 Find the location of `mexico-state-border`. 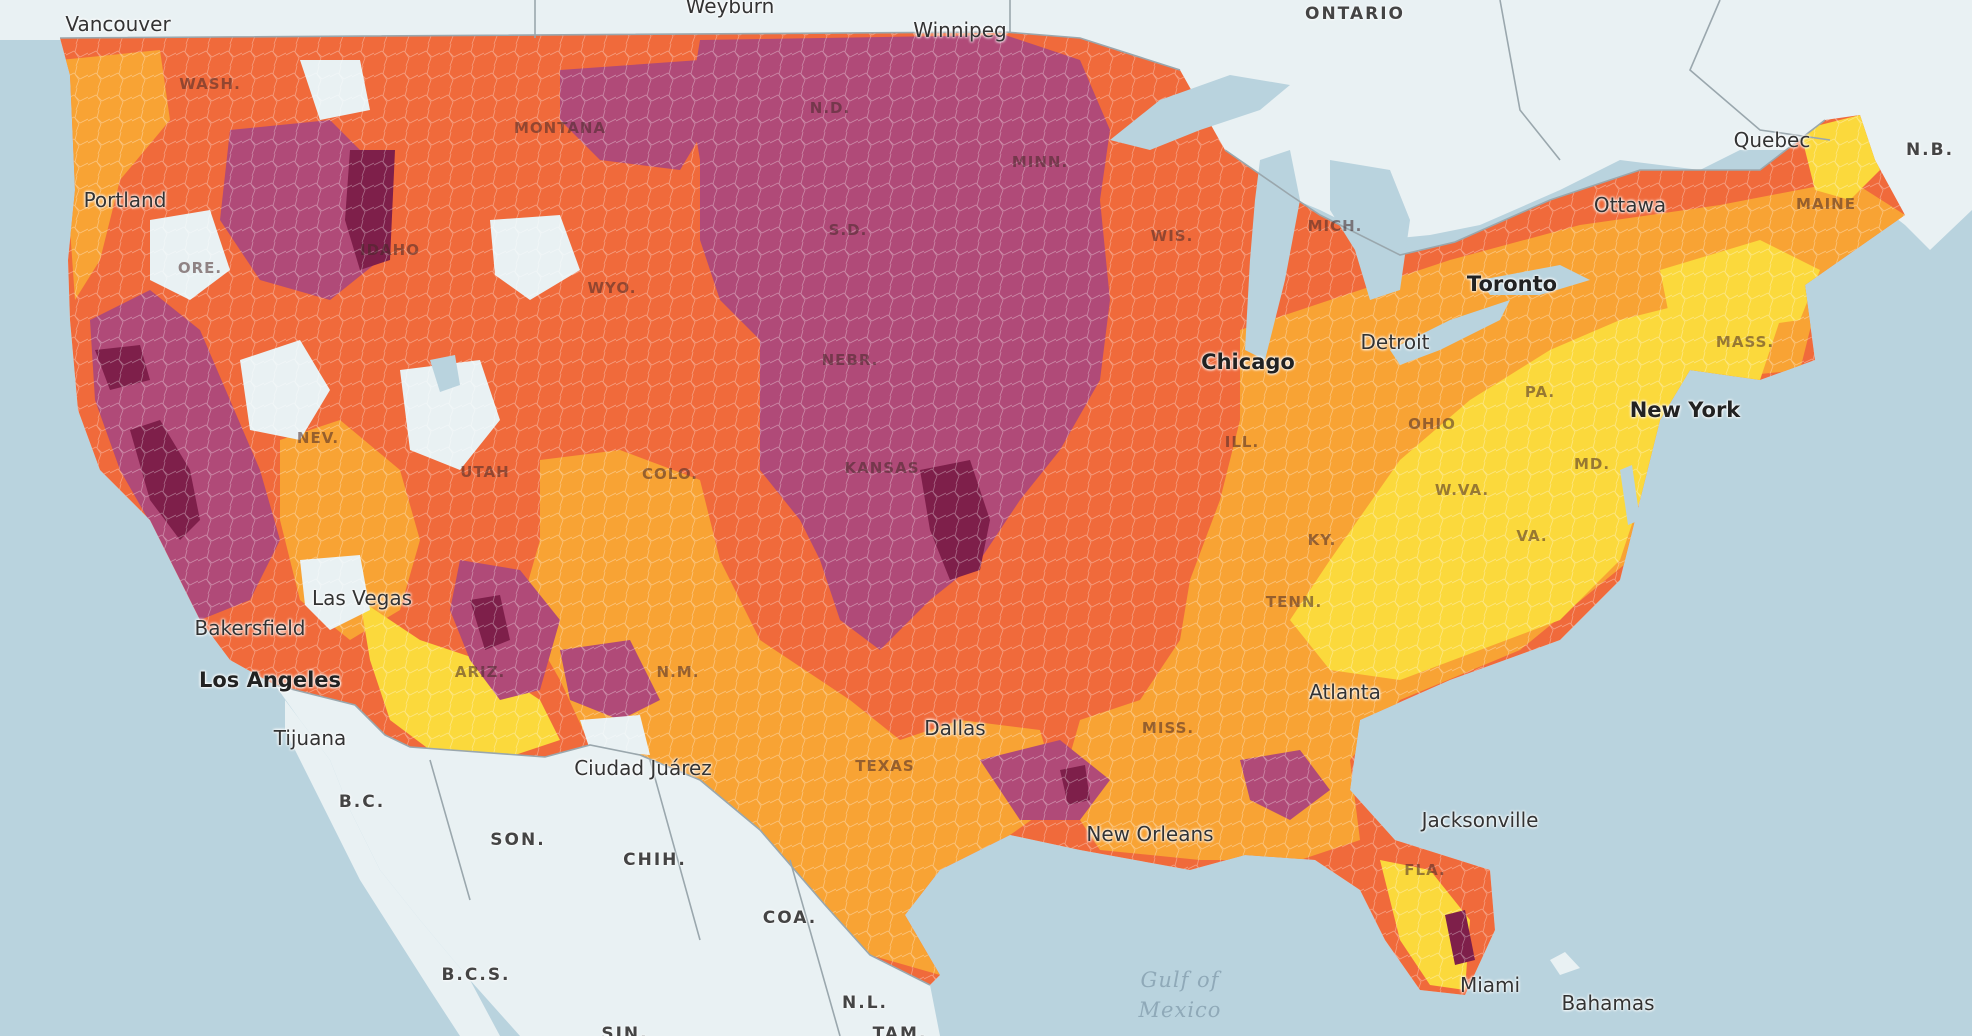

mexico-state-border is located at coordinates (635, 897).